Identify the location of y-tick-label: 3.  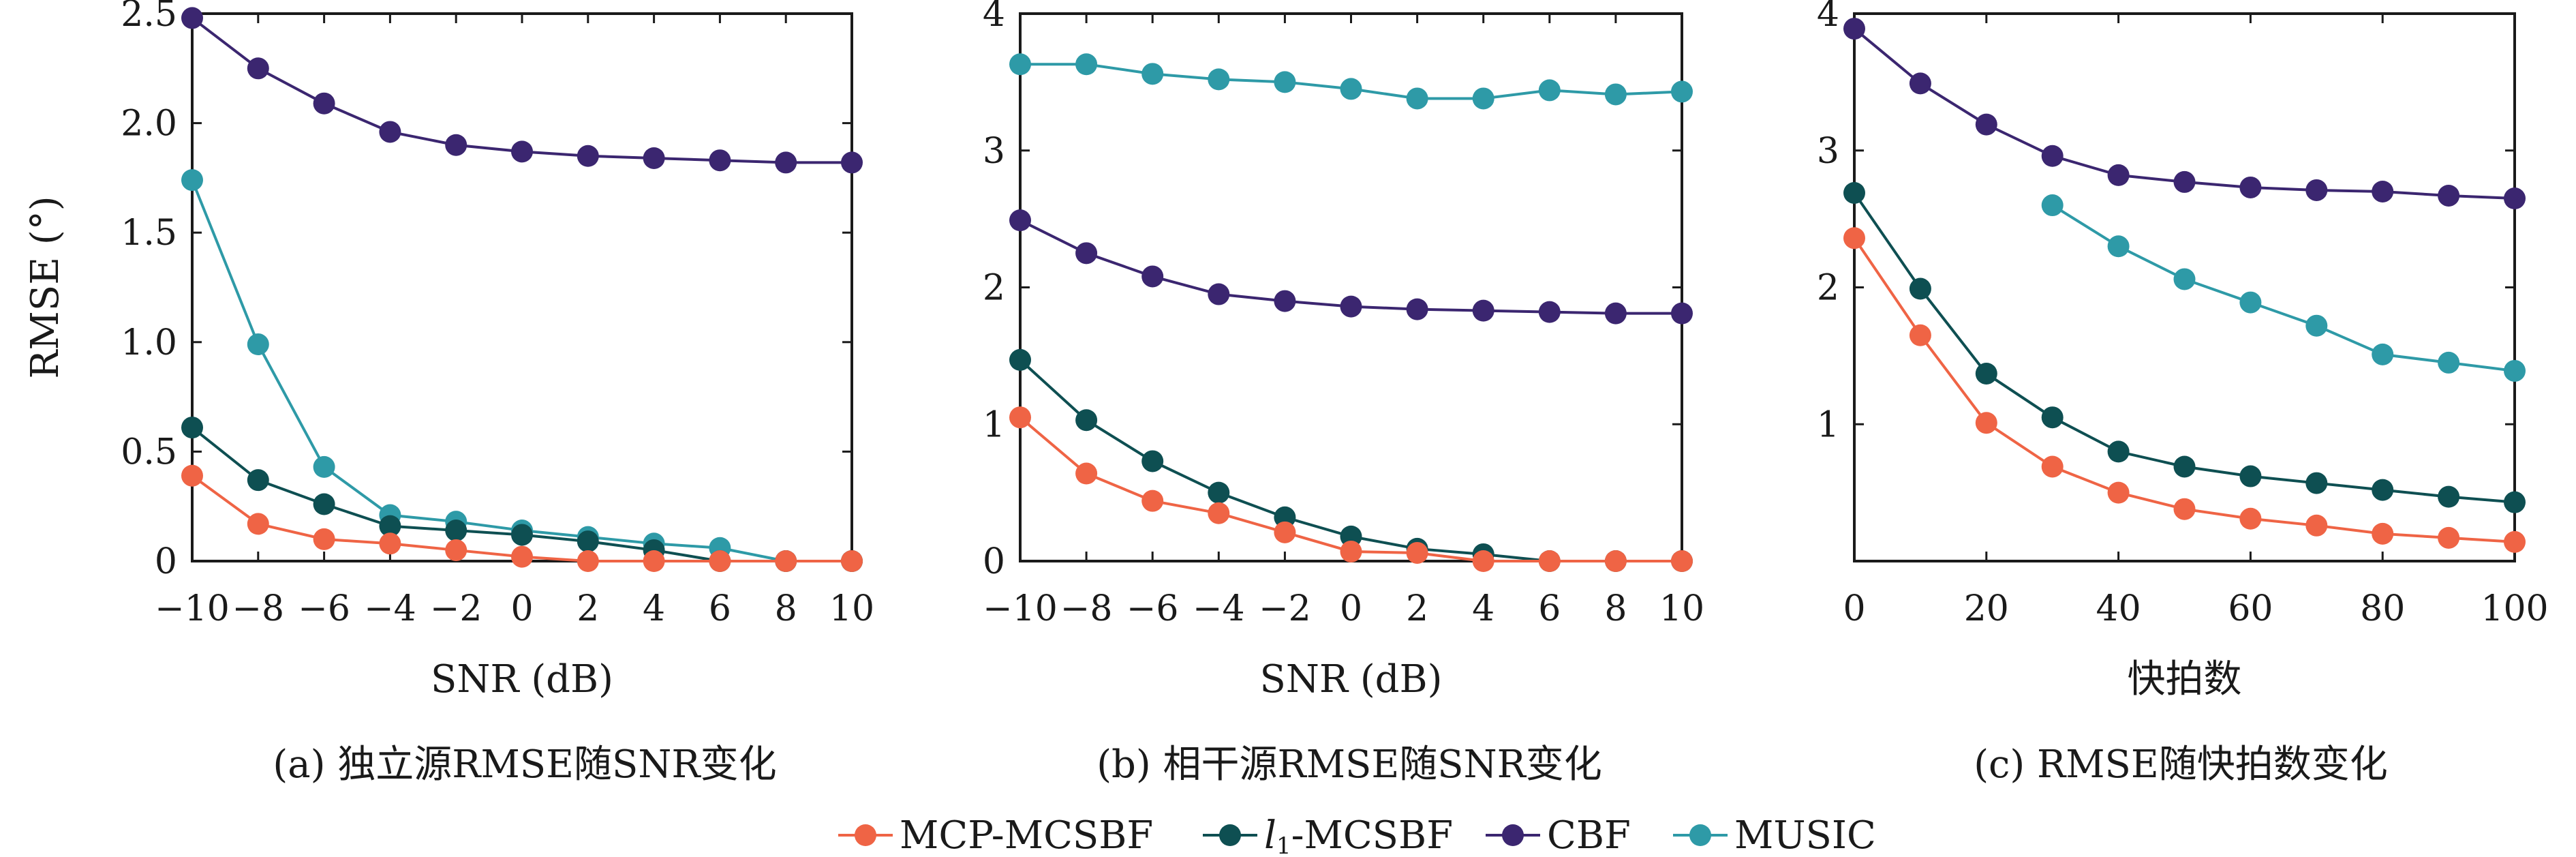
(994, 152).